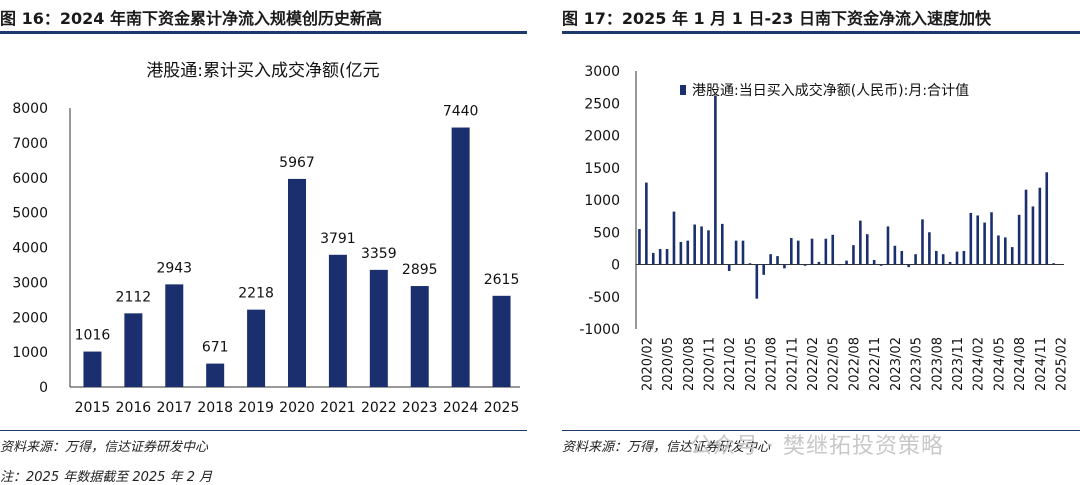 The width and height of the screenshot is (1080, 485). What do you see at coordinates (602, 169) in the screenshot?
I see `right-y-tick-label: 1500` at bounding box center [602, 169].